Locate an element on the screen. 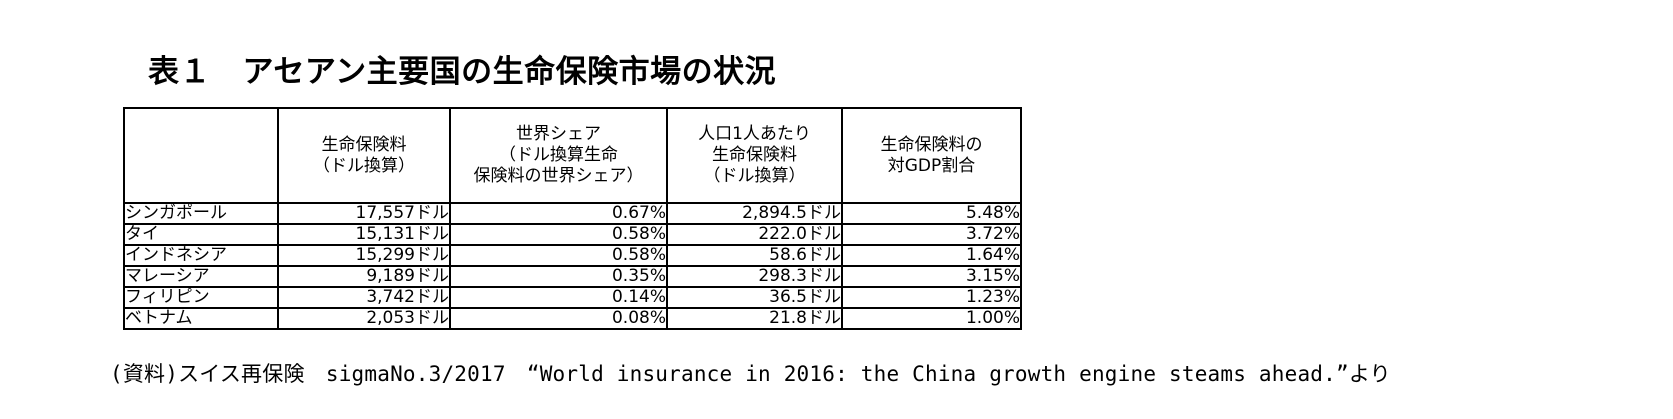  header-line: 世界シェア is located at coordinates (558, 134).